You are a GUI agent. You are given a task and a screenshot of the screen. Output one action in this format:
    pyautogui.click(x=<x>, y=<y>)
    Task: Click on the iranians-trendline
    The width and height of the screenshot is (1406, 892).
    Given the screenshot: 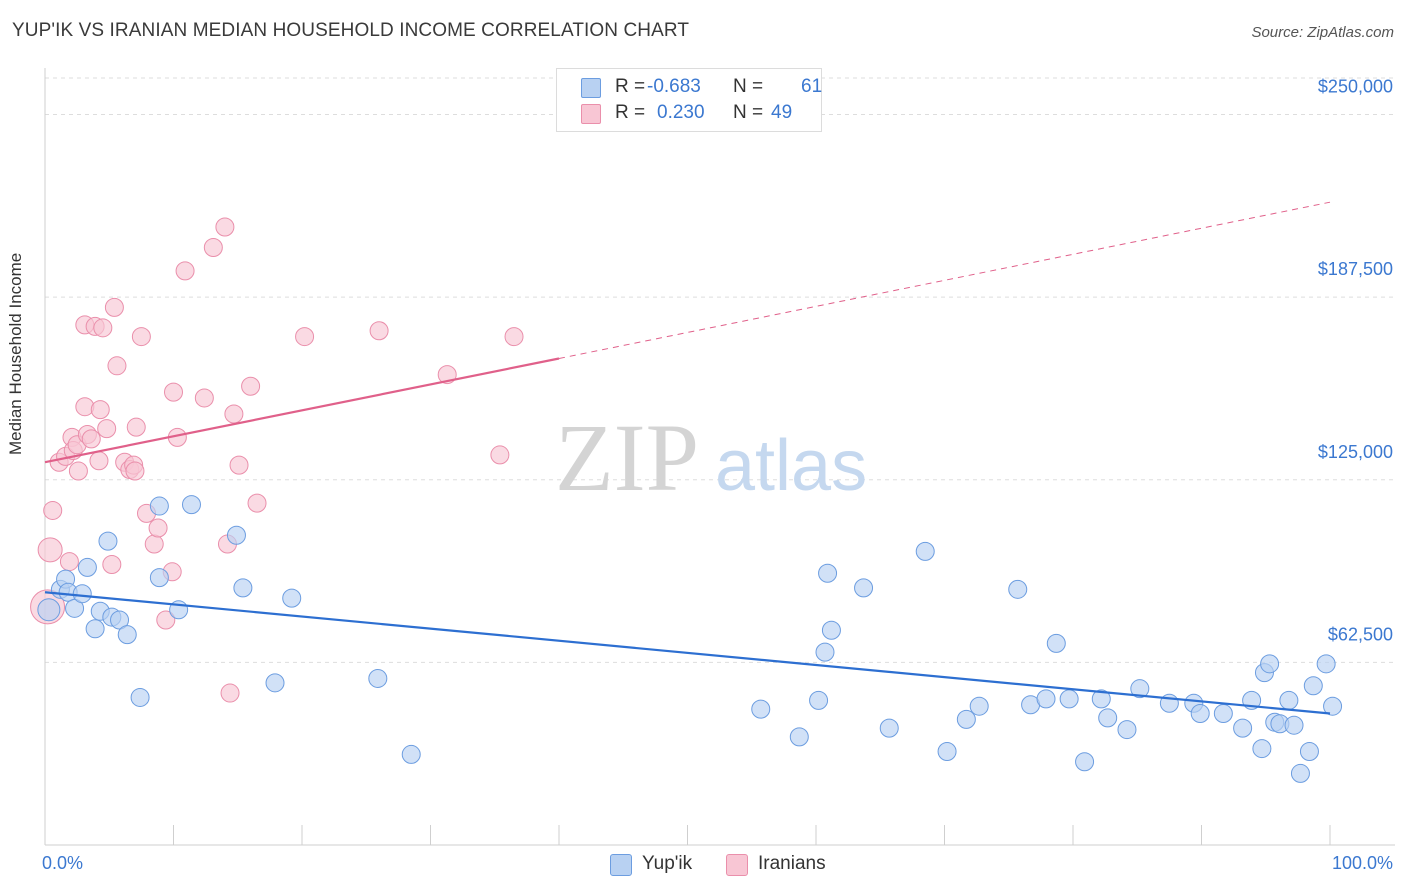 What is the action you would take?
    pyautogui.click(x=302, y=410)
    